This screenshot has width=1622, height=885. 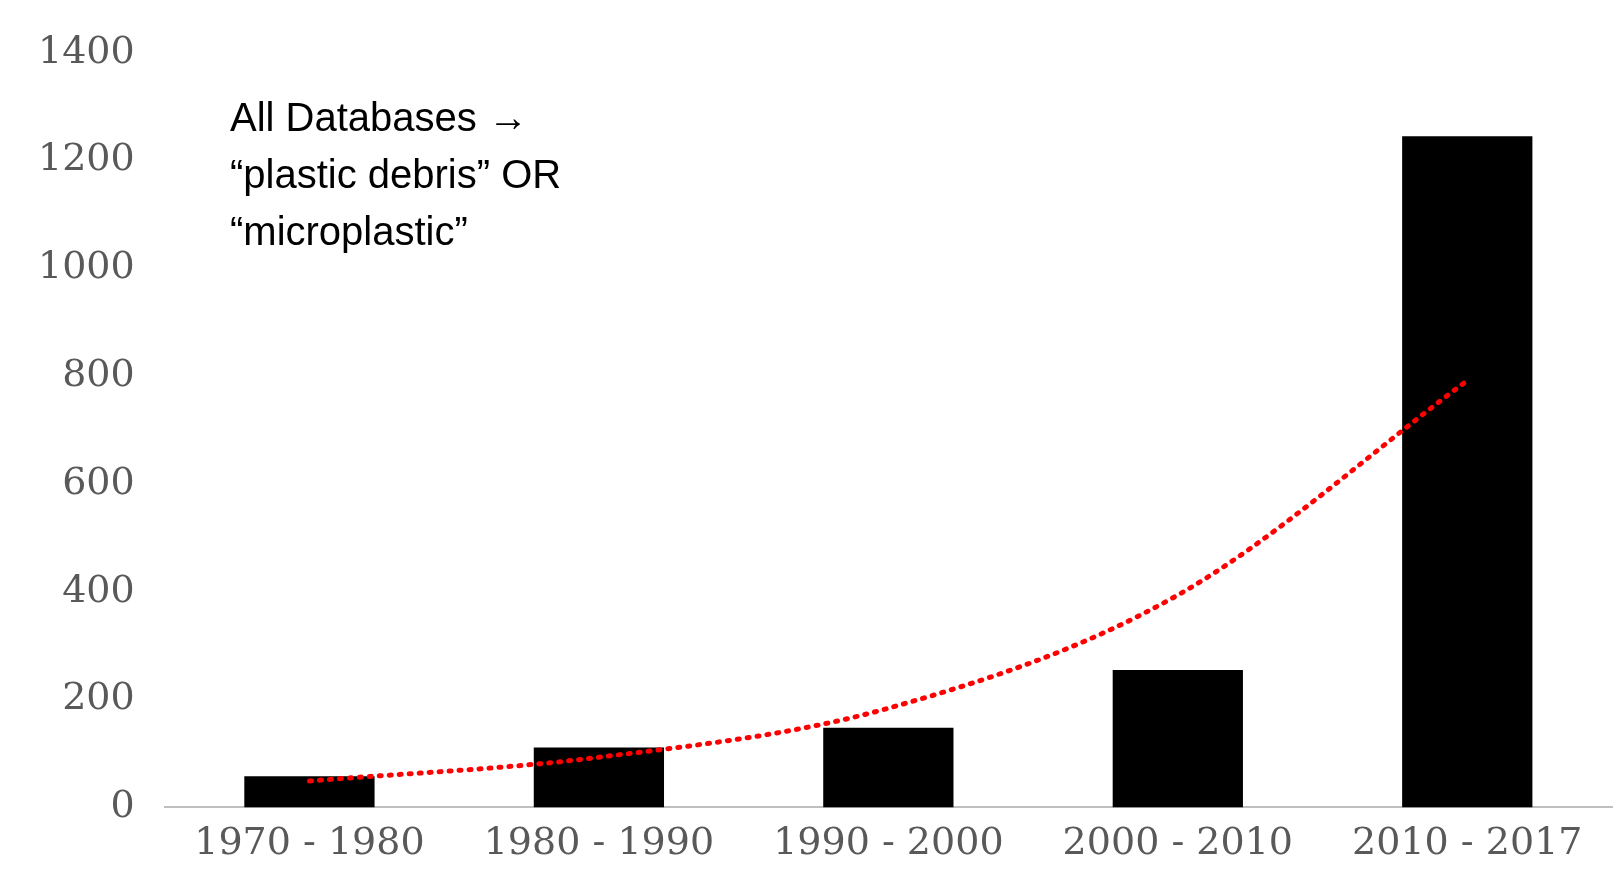 What do you see at coordinates (86, 157) in the screenshot?
I see `y-tick-label: 1200` at bounding box center [86, 157].